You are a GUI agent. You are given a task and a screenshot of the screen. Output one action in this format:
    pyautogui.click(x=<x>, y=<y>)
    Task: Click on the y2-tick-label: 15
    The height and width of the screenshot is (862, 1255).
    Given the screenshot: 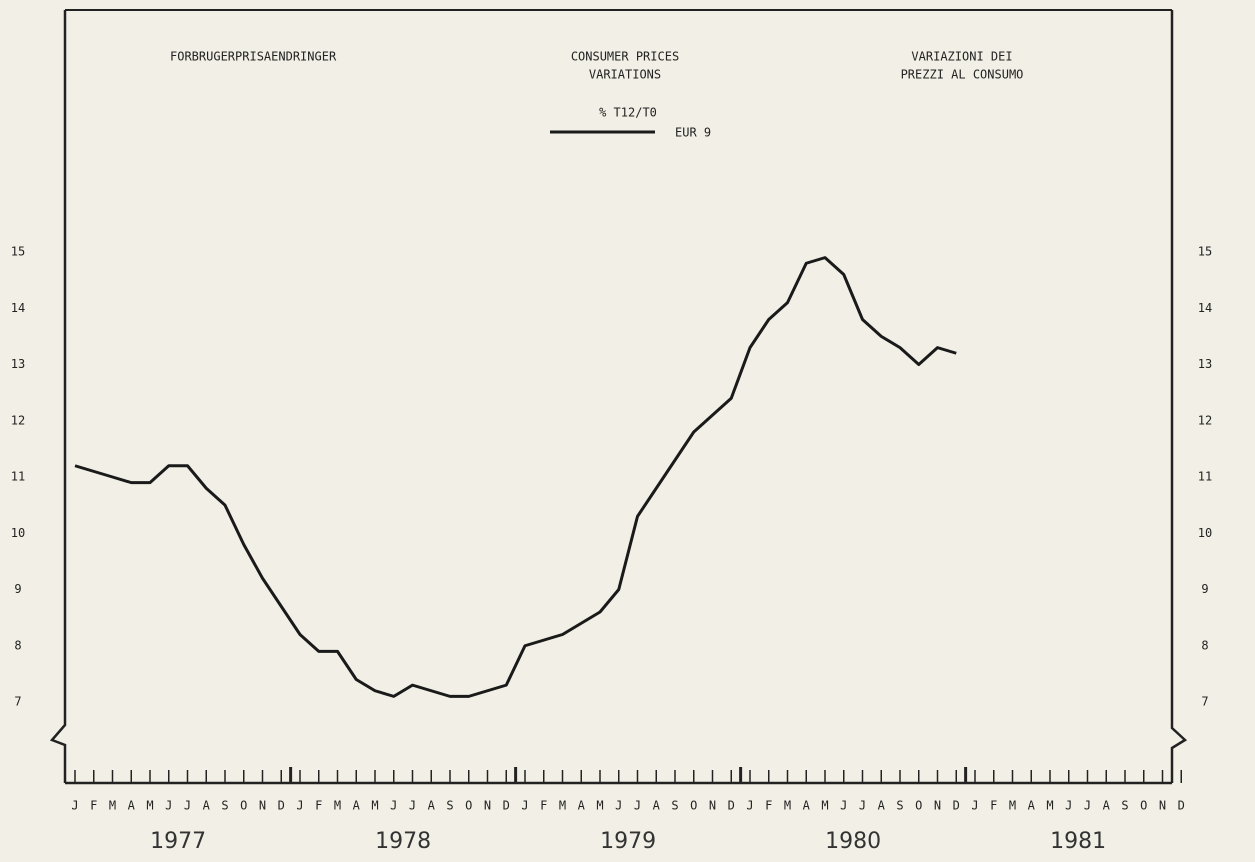 What is the action you would take?
    pyautogui.click(x=1205, y=252)
    